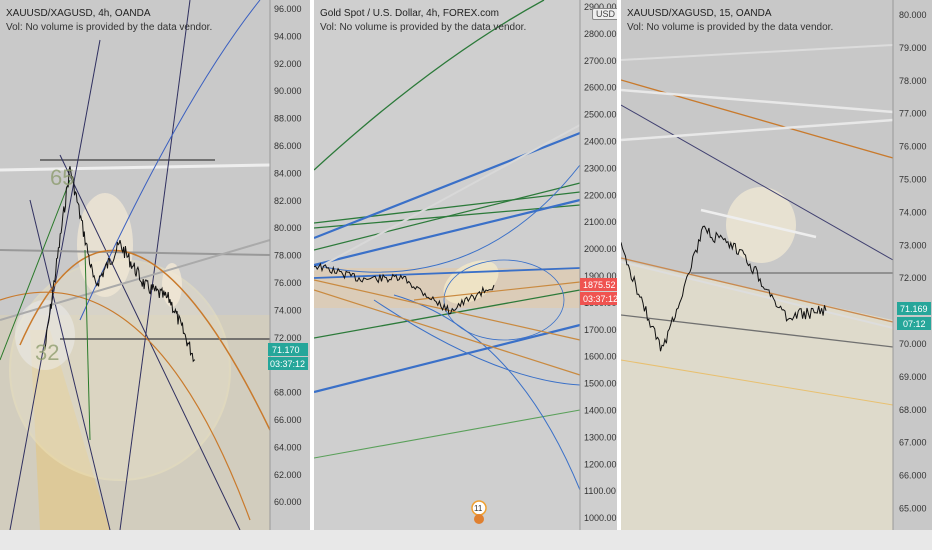  What do you see at coordinates (288, 64) in the screenshot?
I see `y-tick-label: 92.000` at bounding box center [288, 64].